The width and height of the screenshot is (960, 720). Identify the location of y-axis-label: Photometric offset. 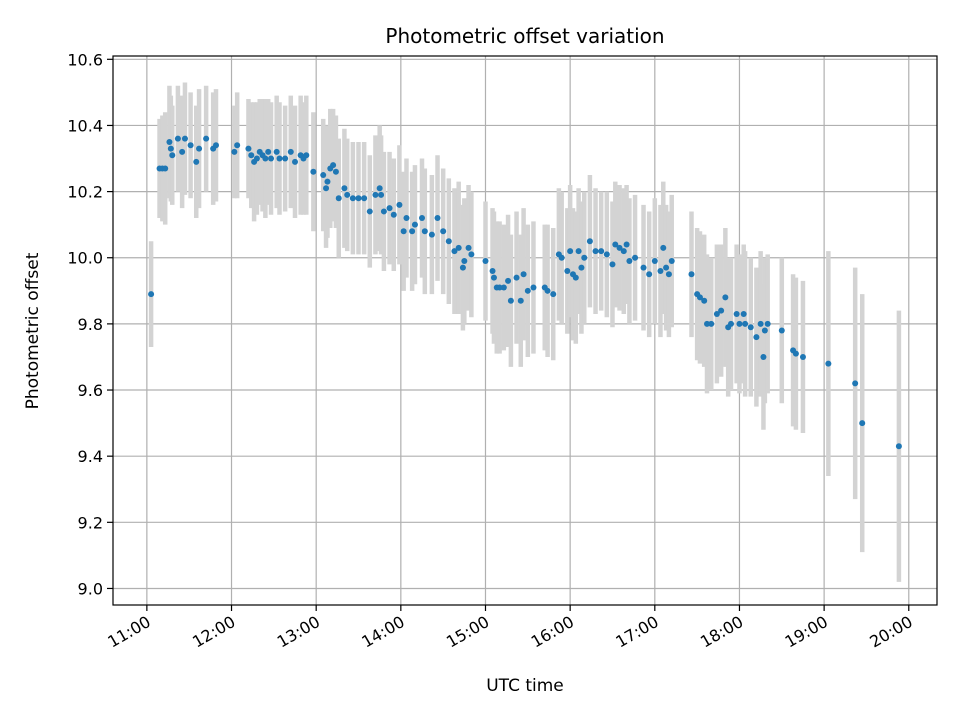
(33, 330).